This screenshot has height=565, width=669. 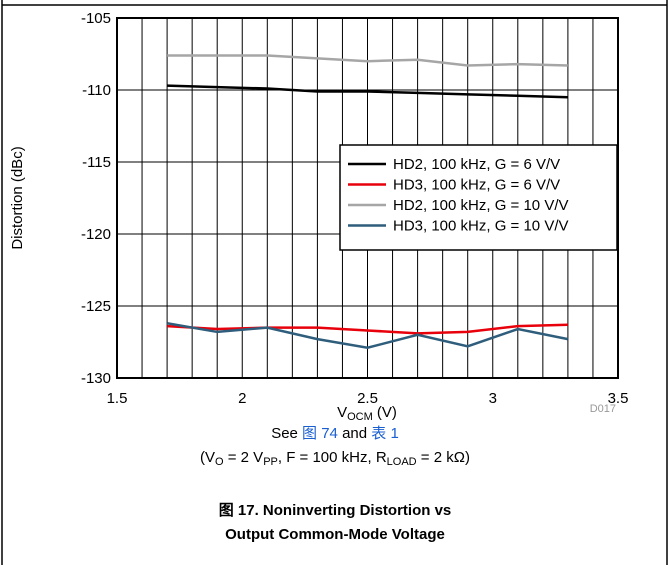 I want to click on cond-text: (V, so click(x=207, y=457).